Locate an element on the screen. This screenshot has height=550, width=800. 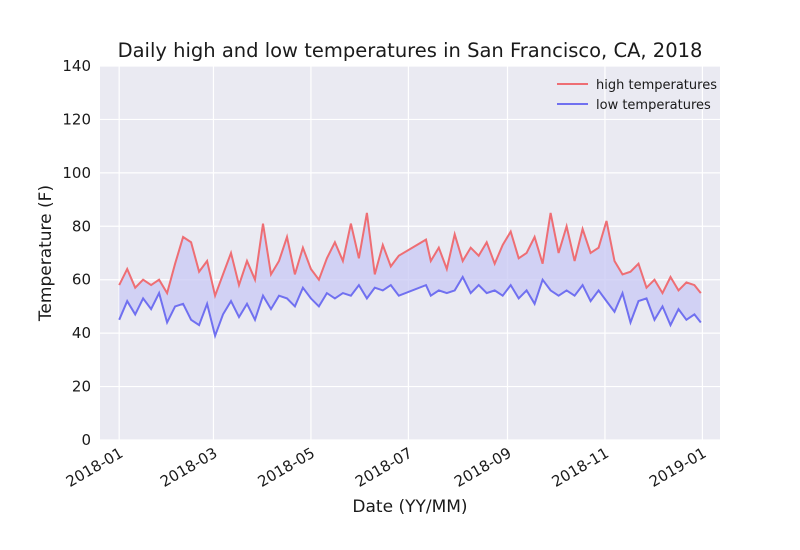
x-axis-label: Date (YY/MM) is located at coordinates (409, 507).